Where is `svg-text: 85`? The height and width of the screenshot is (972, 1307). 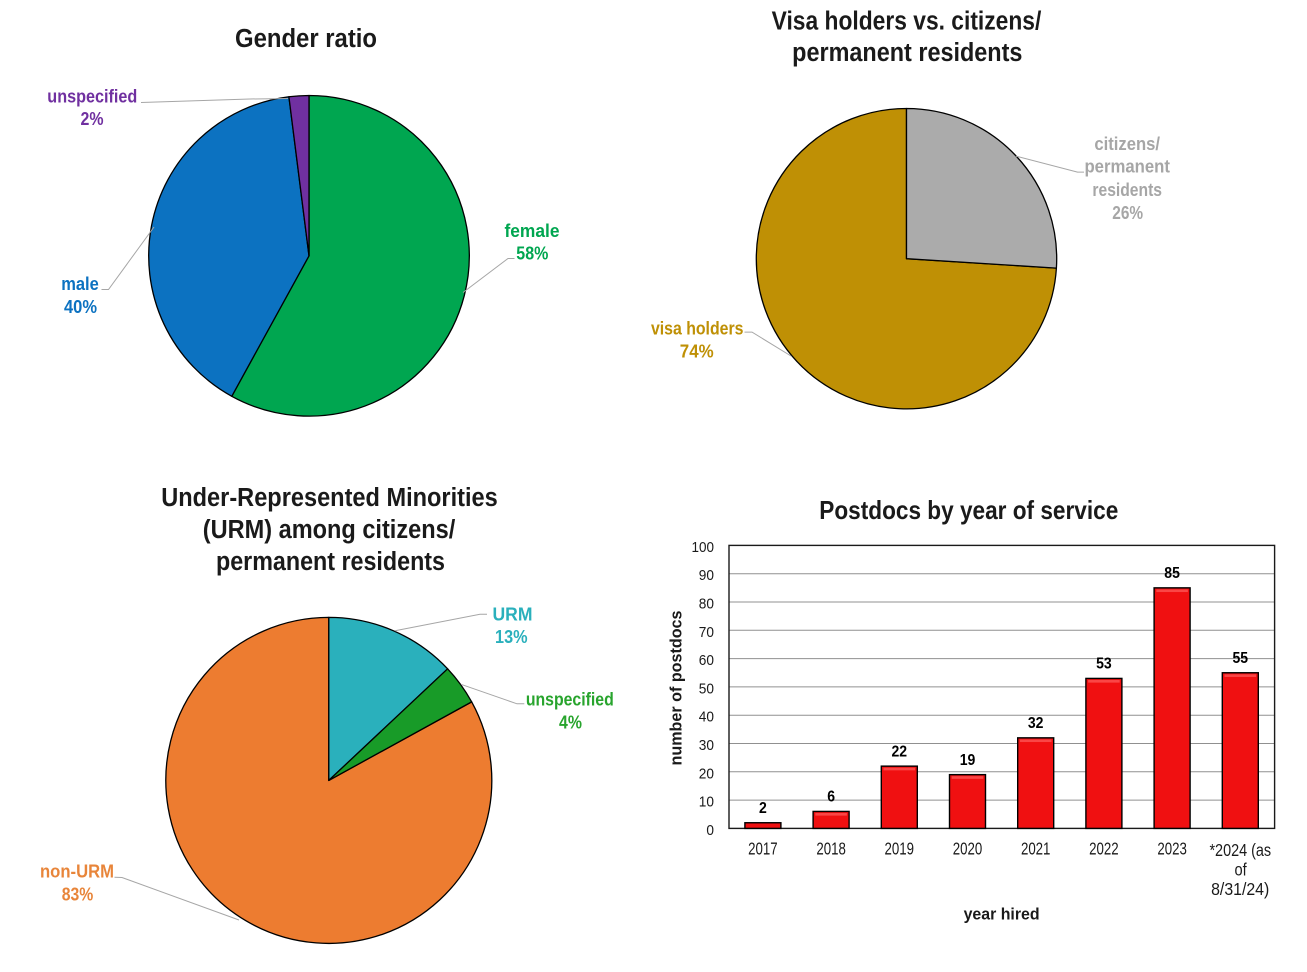
svg-text: 85 is located at coordinates (1172, 573).